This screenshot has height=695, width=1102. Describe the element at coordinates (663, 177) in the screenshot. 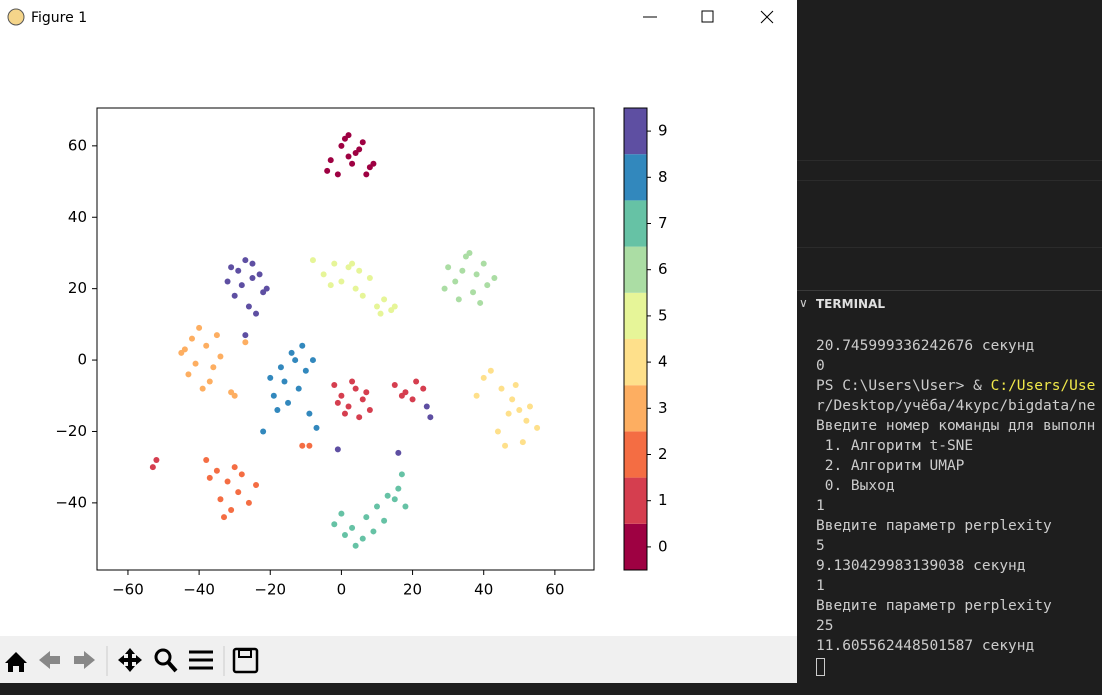

I see `colorbar-tick-label: 8` at that location.